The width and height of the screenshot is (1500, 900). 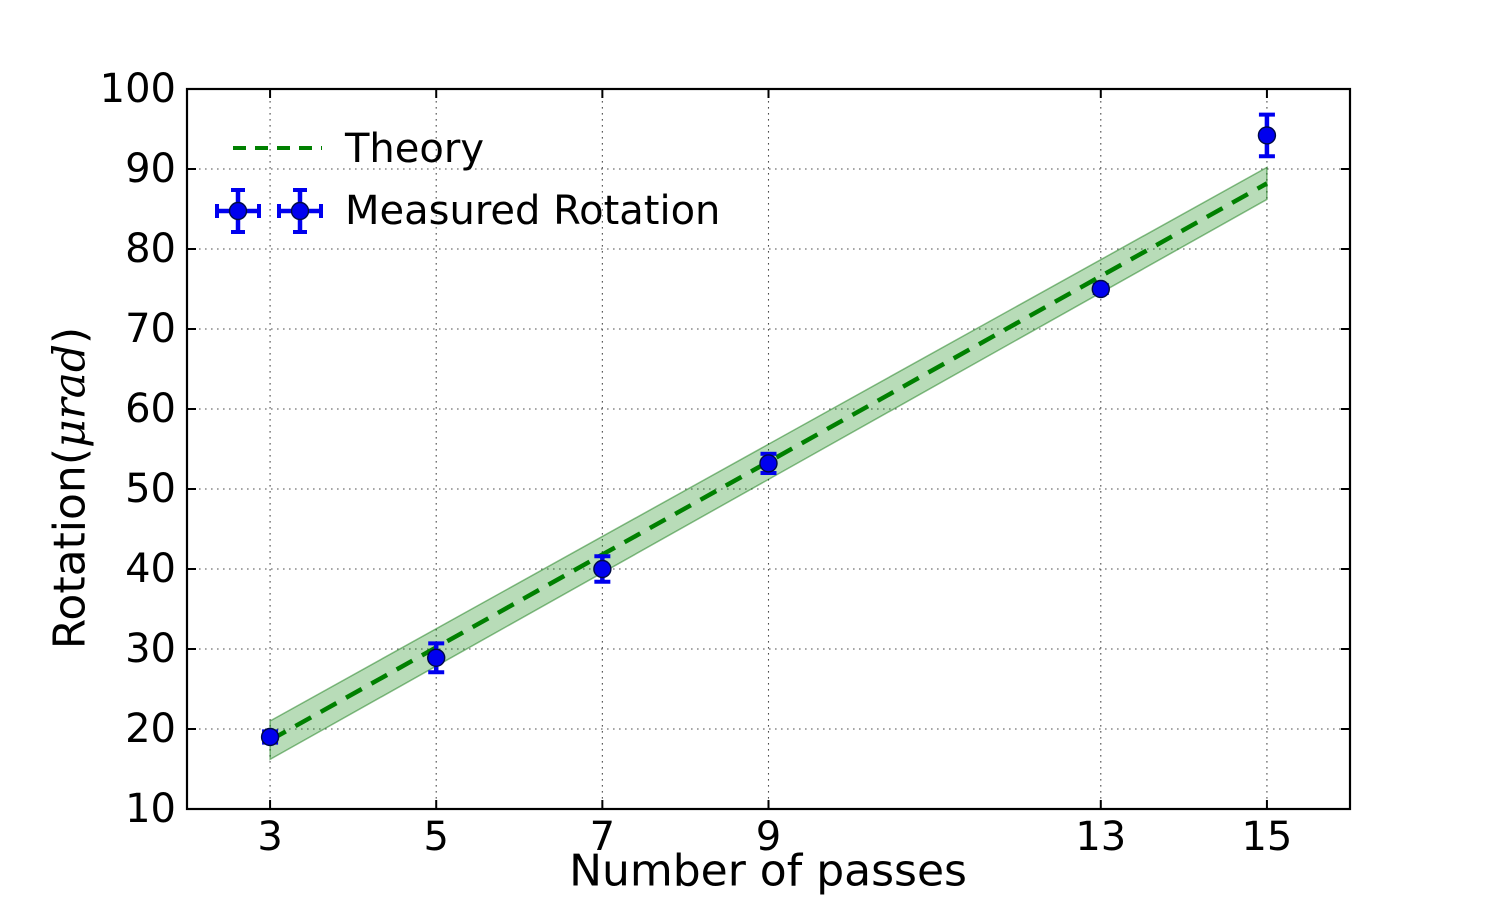 I want to click on legend-label-theory: Theory, so click(x=414, y=149).